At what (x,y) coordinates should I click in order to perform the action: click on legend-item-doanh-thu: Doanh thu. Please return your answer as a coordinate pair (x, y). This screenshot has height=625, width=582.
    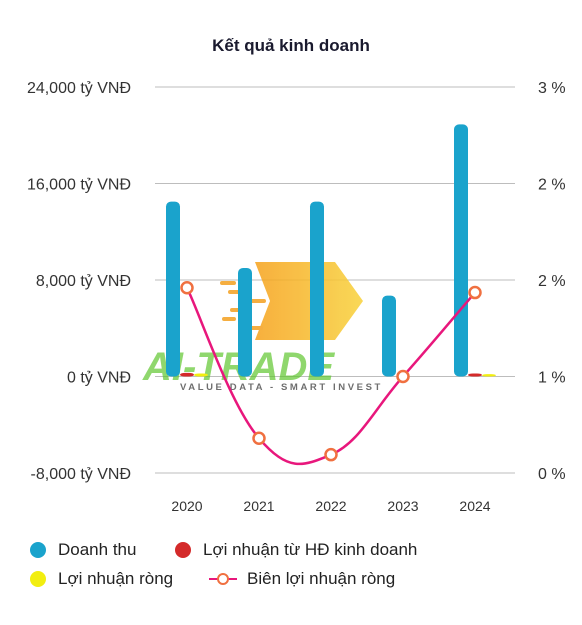
    Looking at the image, I should click on (83, 550).